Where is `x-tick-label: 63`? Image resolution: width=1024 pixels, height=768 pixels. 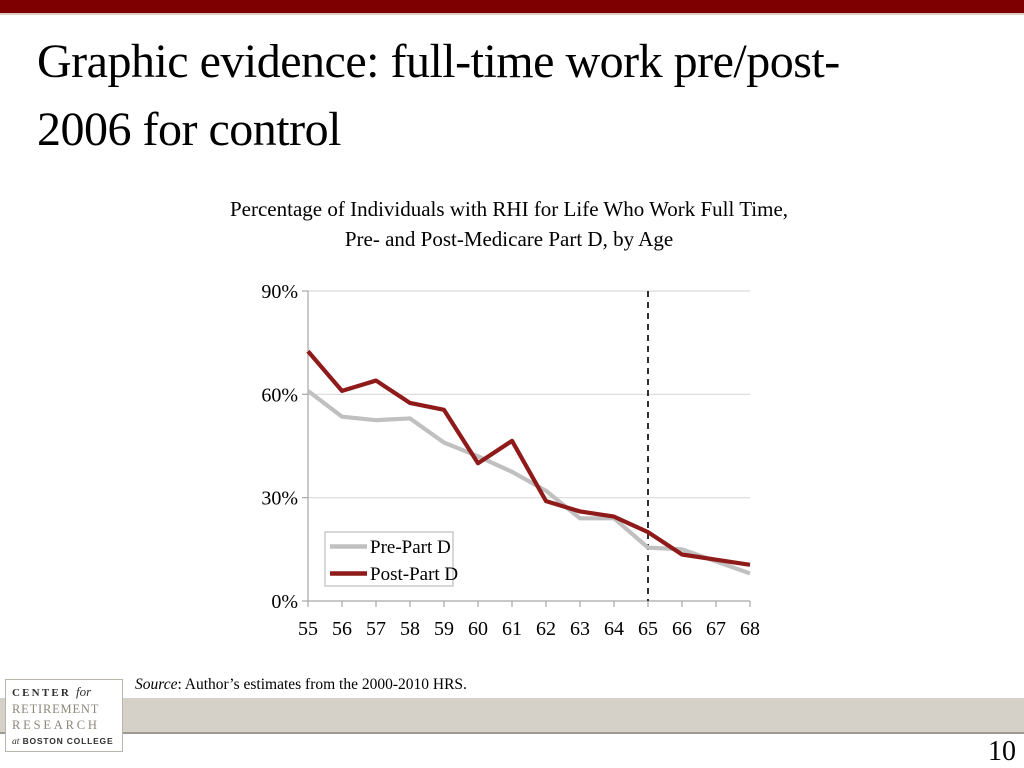
x-tick-label: 63 is located at coordinates (580, 629).